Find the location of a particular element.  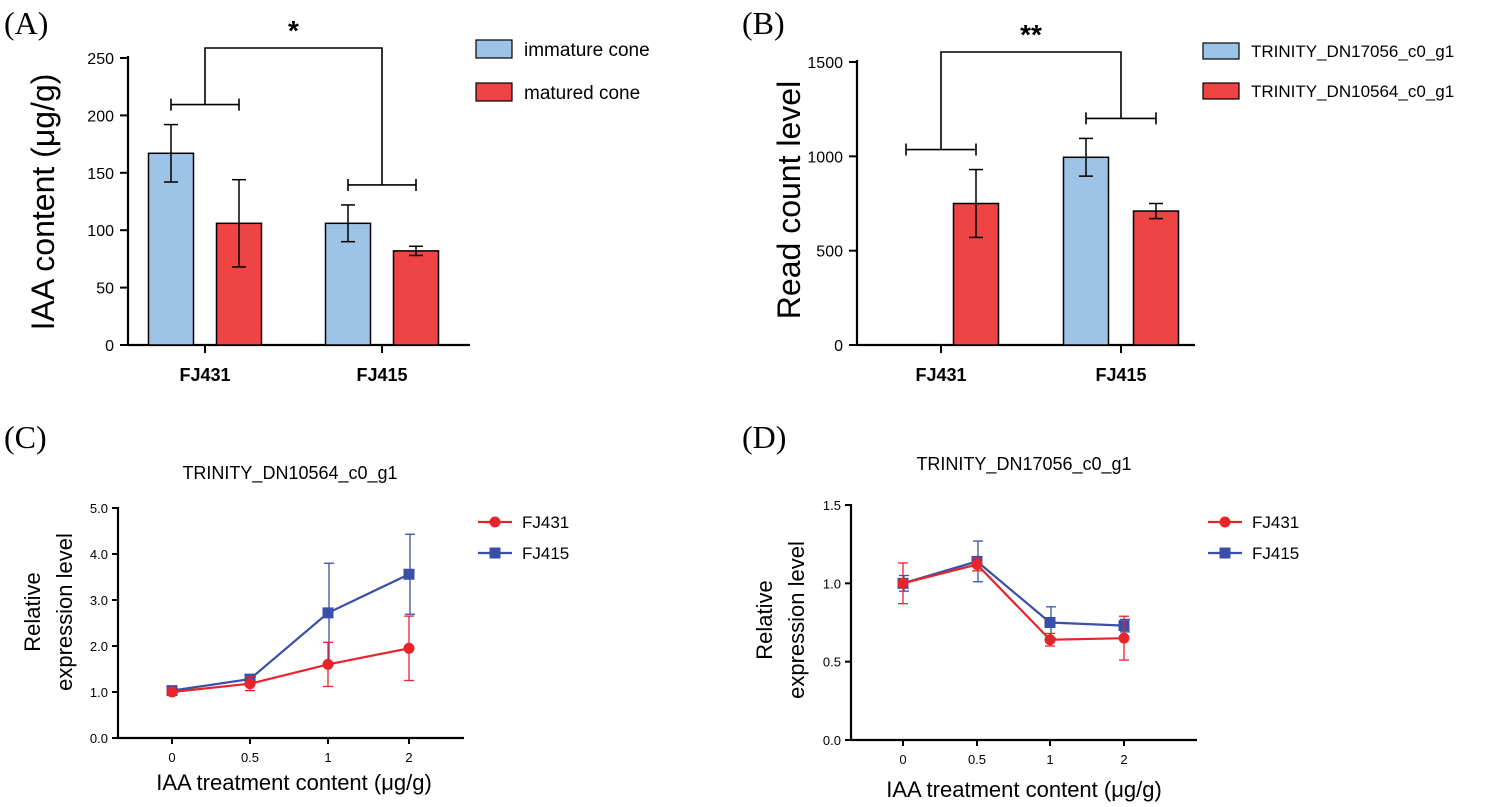

y-tick-label: 200 is located at coordinates (100, 116).